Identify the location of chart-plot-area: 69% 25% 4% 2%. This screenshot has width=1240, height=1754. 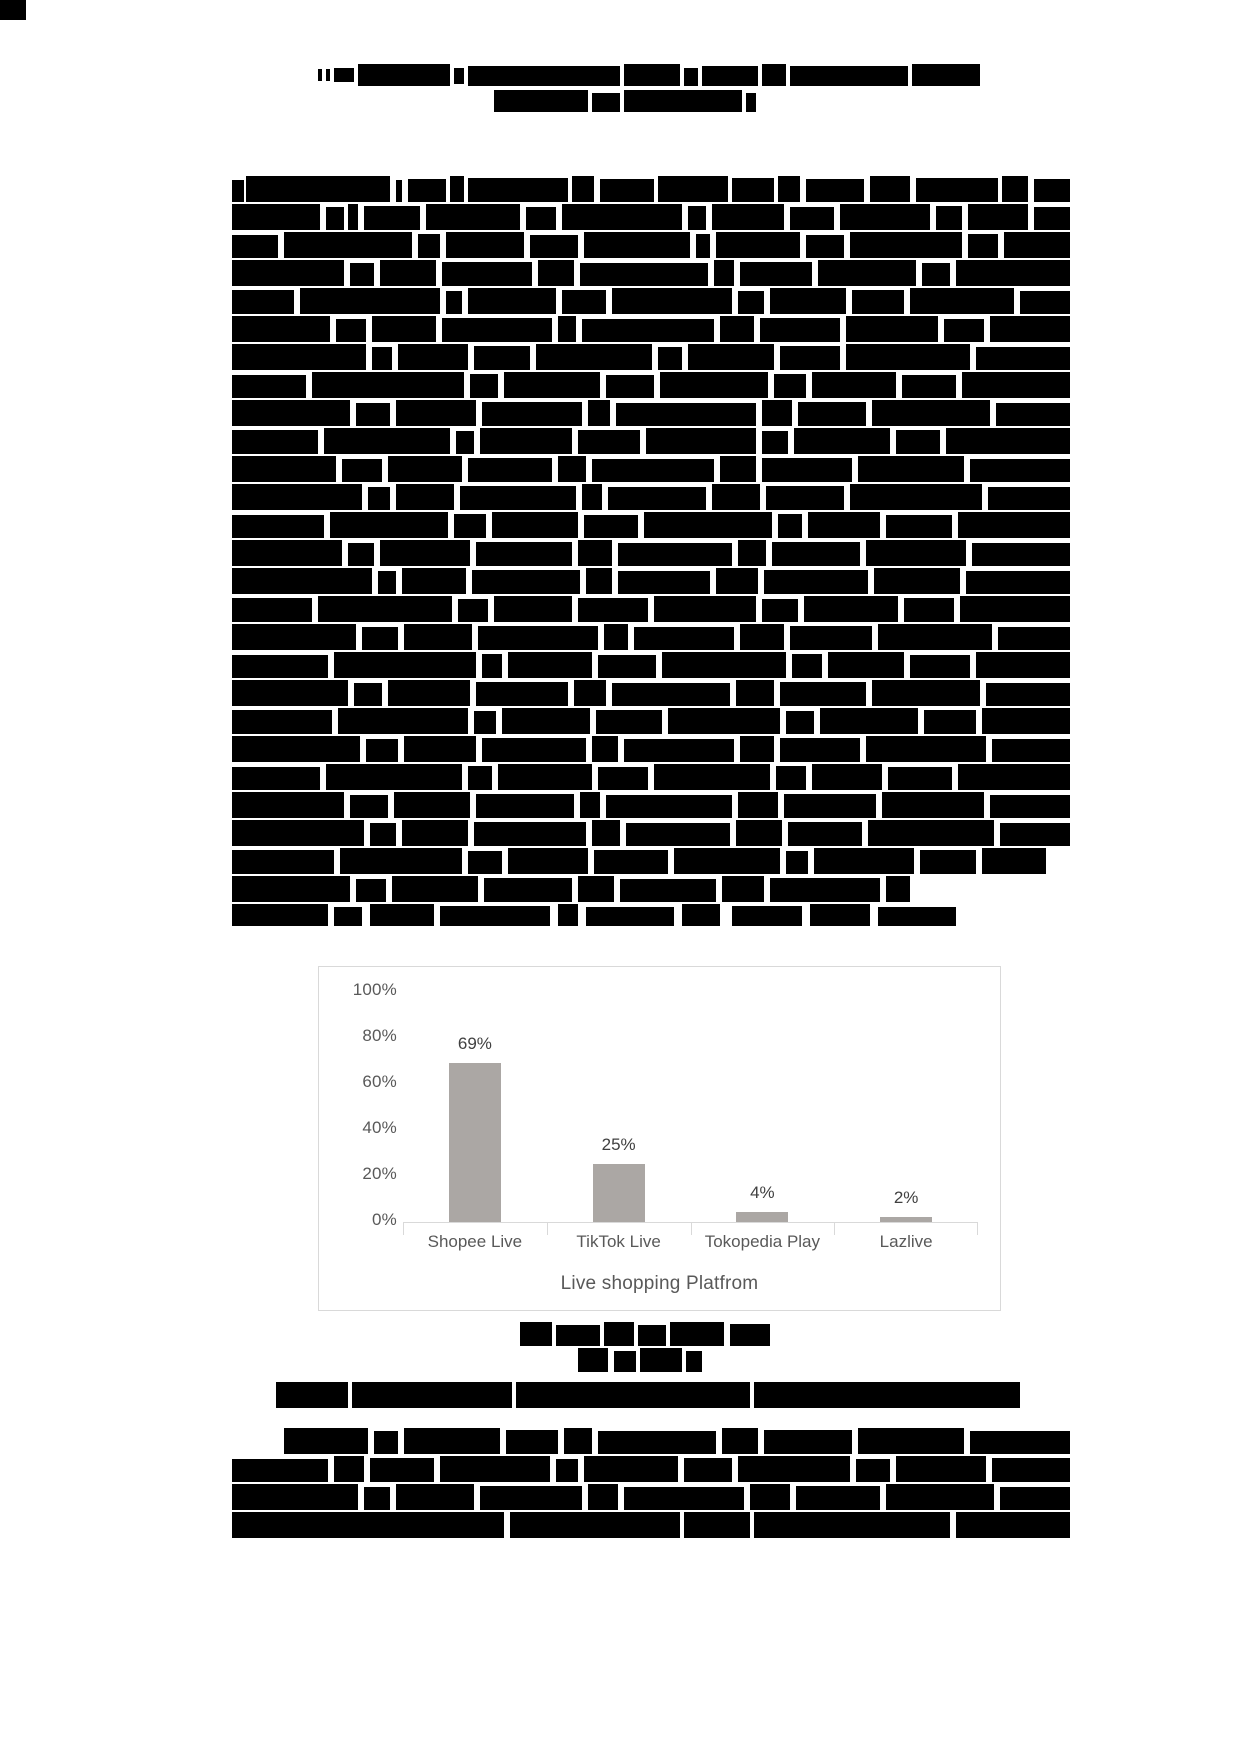
(690, 1102).